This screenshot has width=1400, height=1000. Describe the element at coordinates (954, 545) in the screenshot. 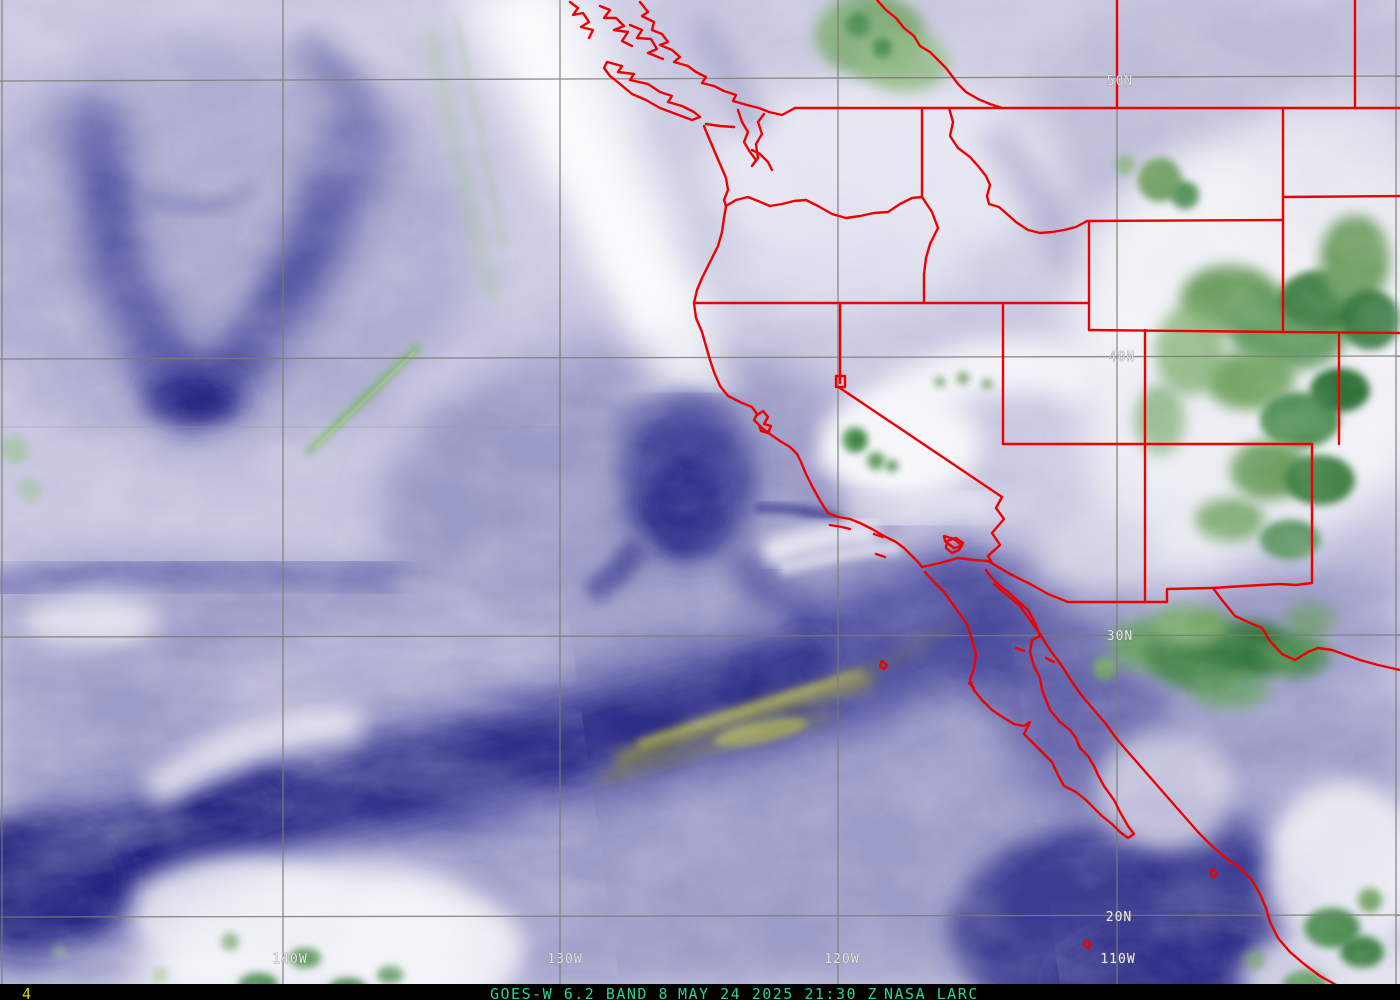

I see `lake-salton-sea` at that location.